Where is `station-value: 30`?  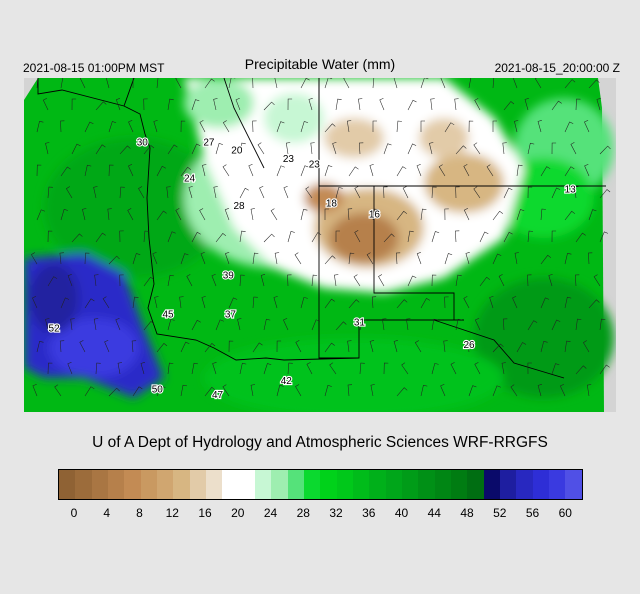 station-value: 30 is located at coordinates (143, 142).